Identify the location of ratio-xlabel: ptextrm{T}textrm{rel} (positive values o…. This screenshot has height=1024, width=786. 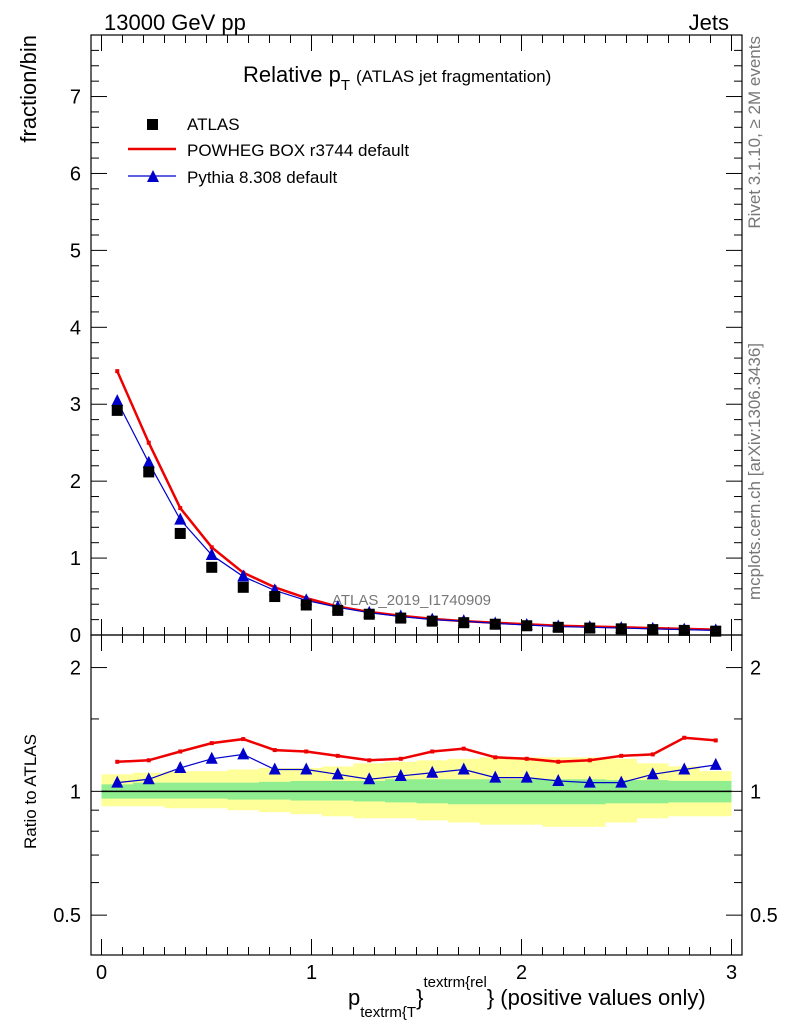
(527, 997).